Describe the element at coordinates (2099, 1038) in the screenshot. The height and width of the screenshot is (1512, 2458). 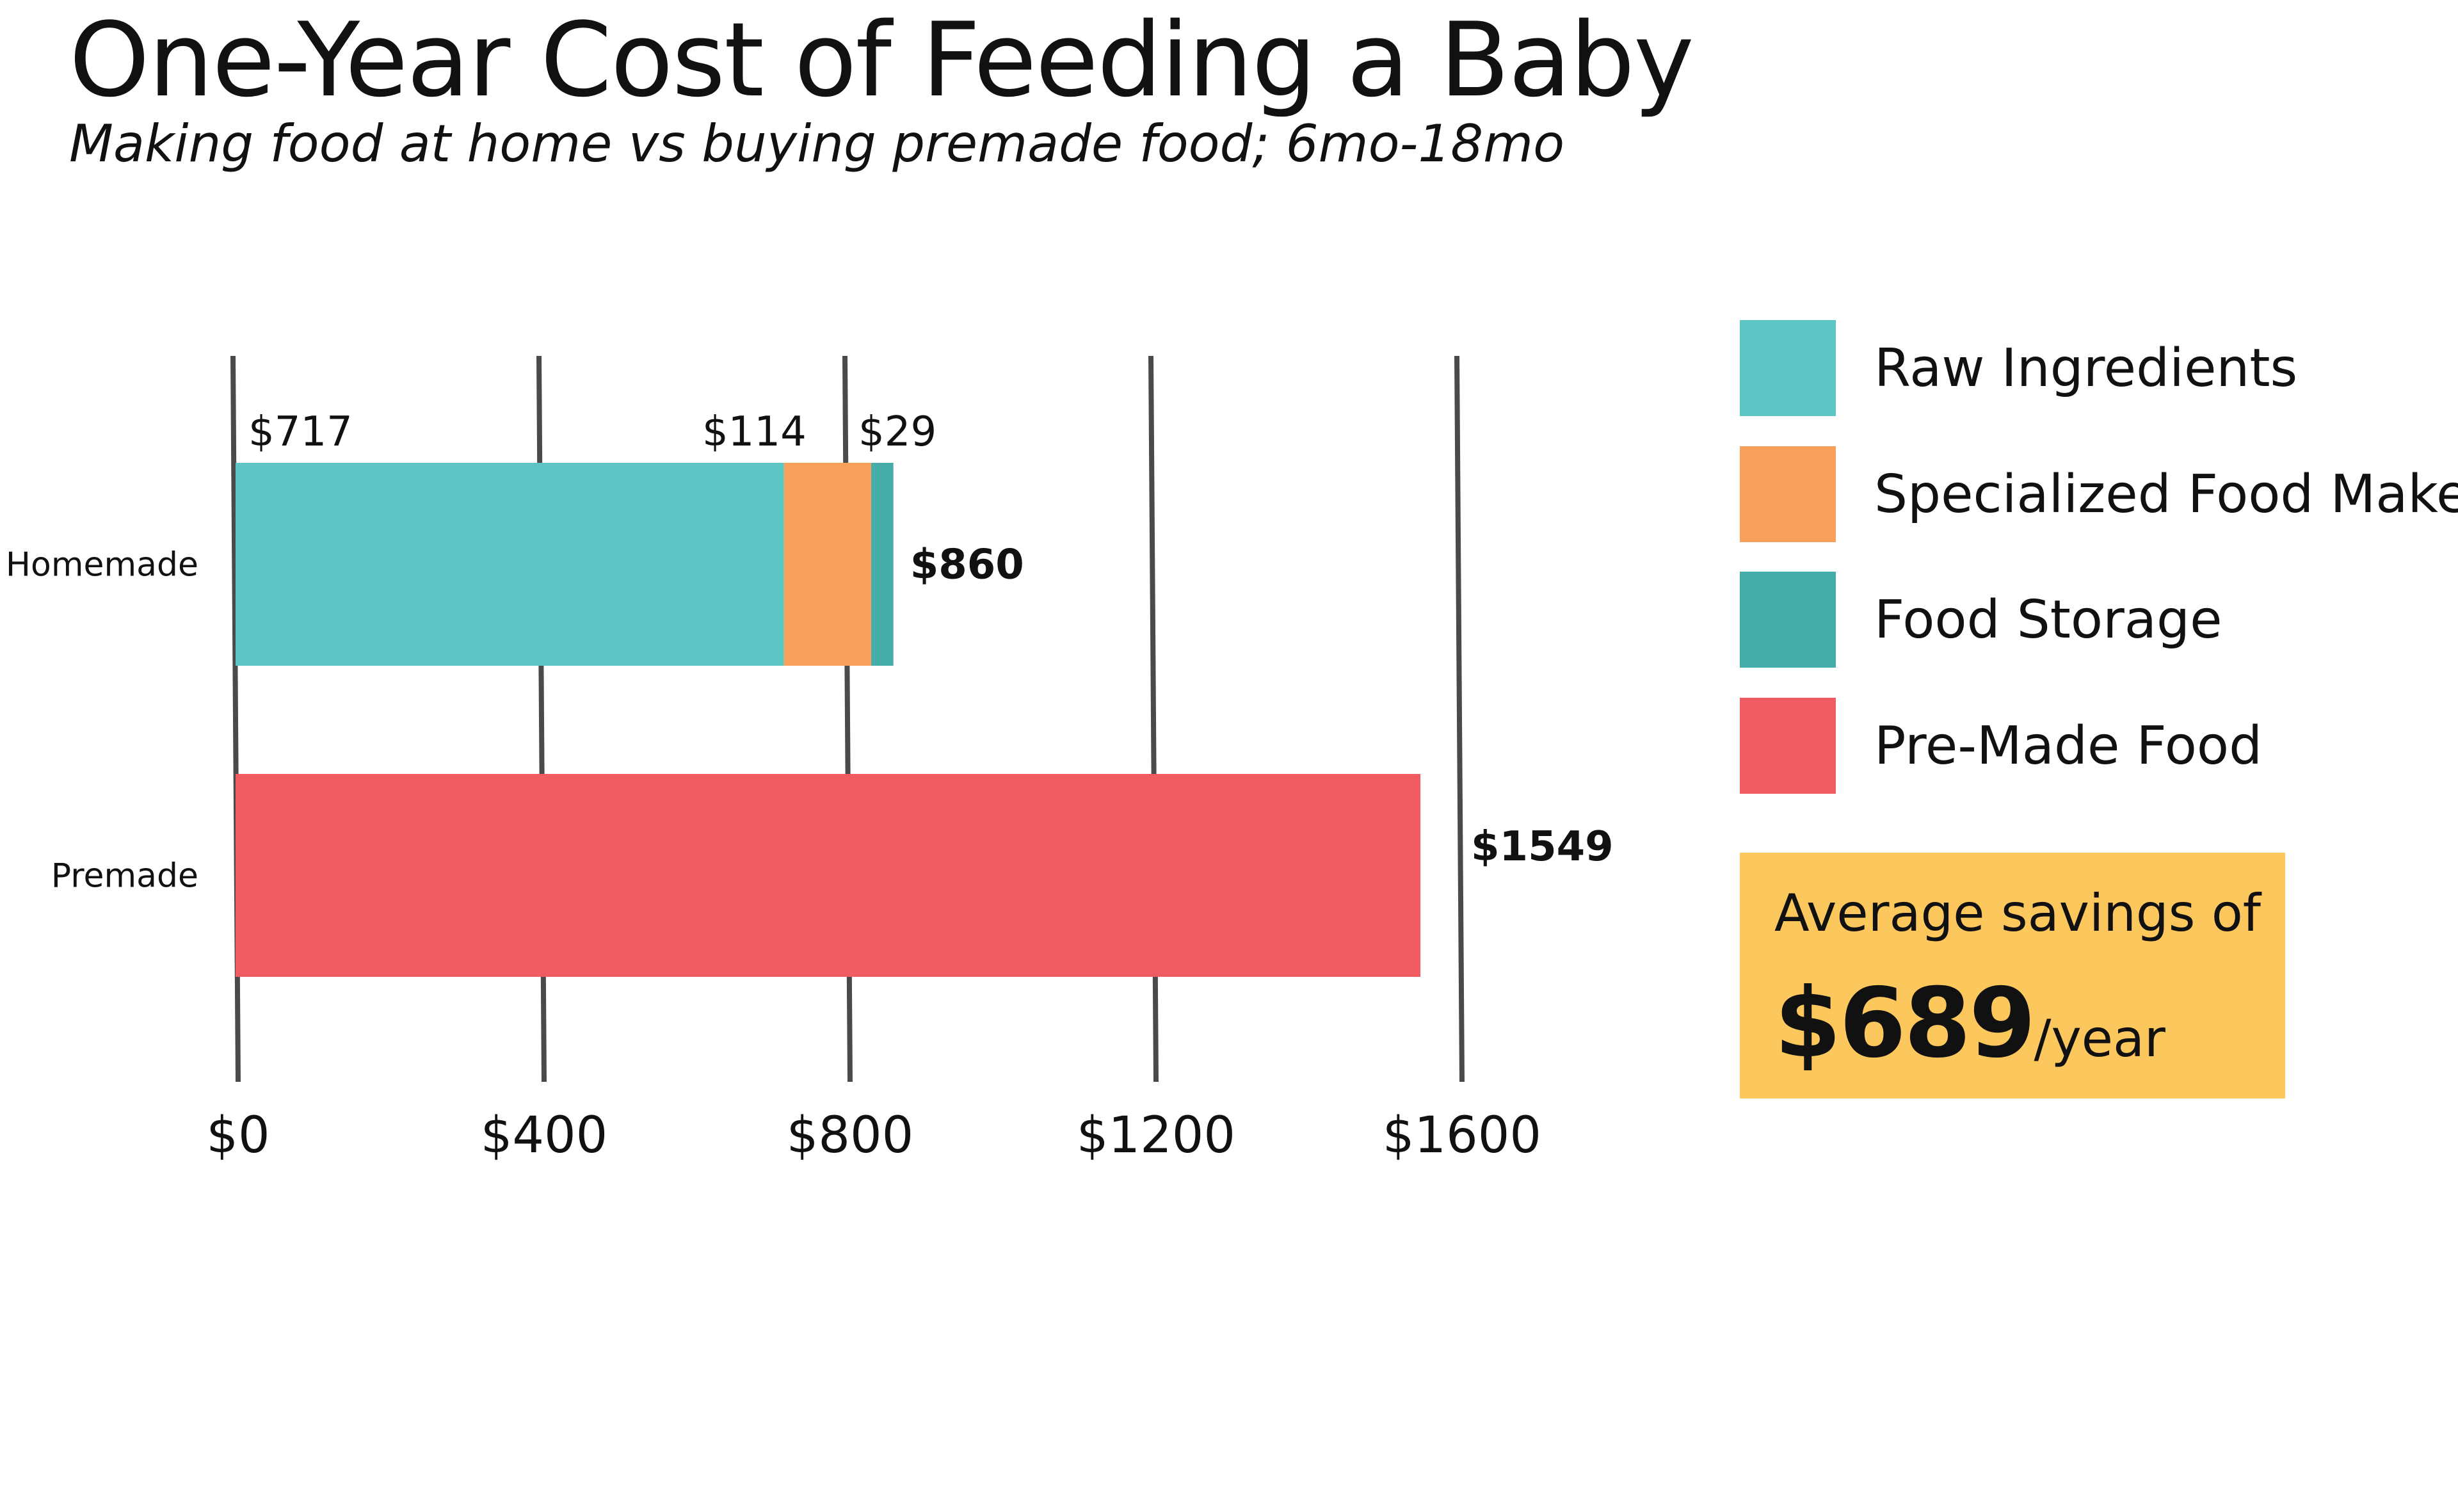
I see `savings-unit: /year` at that location.